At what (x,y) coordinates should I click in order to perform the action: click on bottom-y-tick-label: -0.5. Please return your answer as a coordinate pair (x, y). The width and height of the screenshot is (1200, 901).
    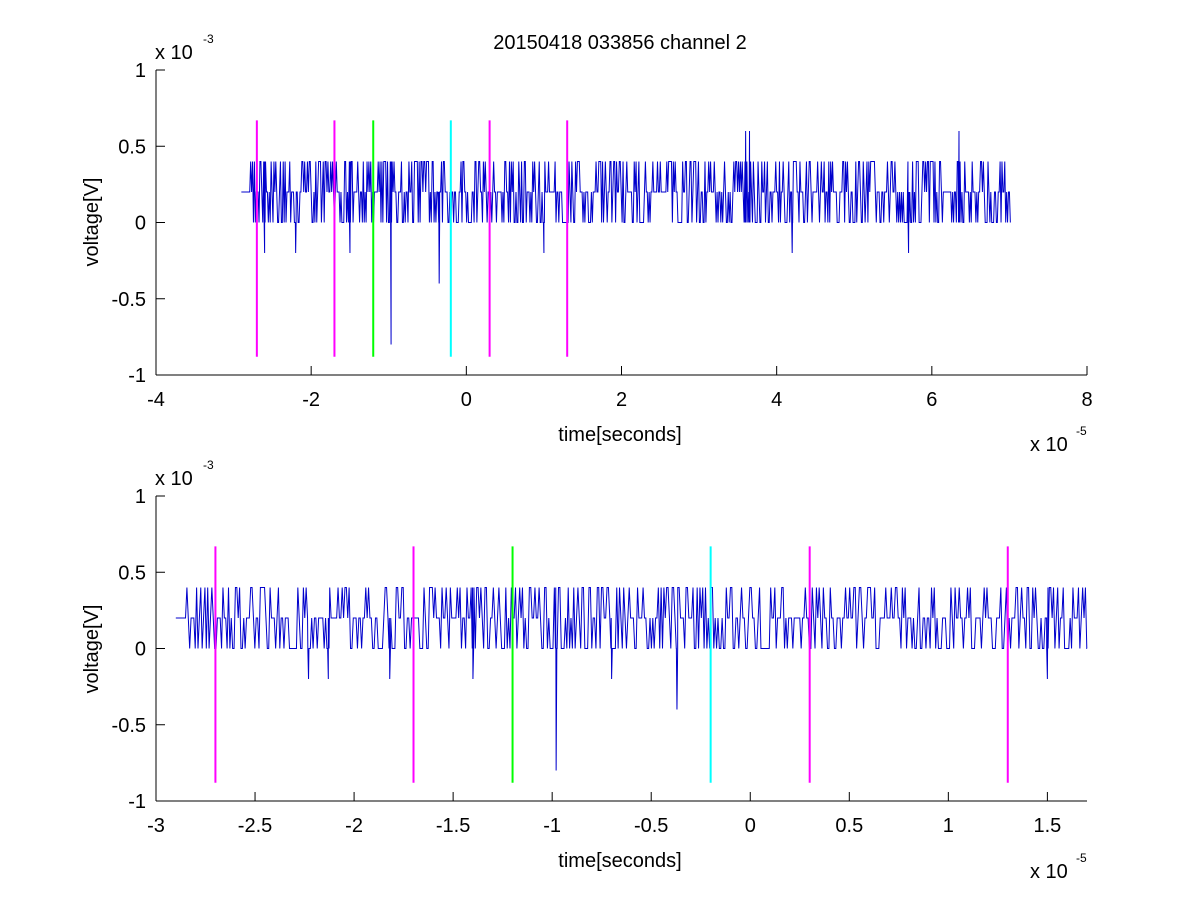
    Looking at the image, I should click on (129, 726).